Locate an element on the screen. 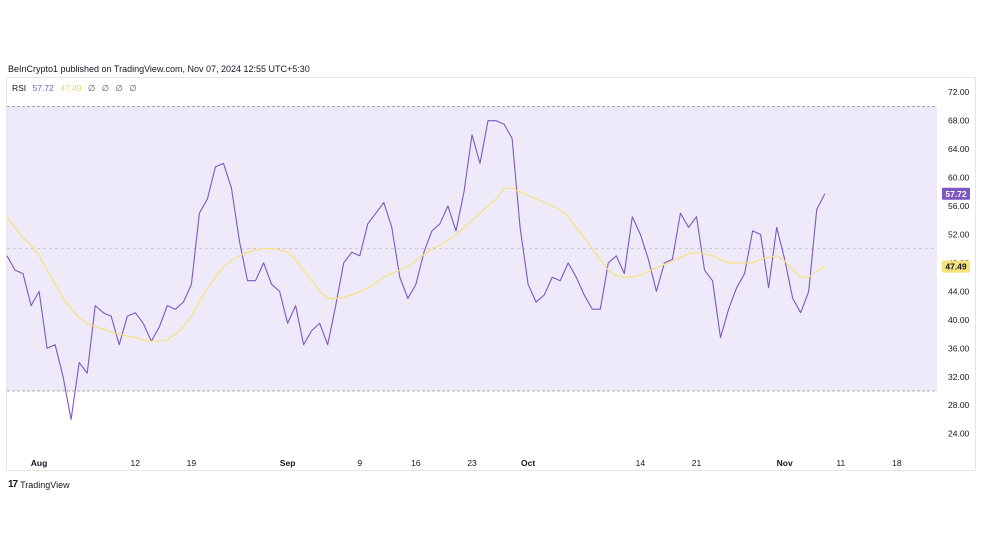 The image size is (984, 554). chart-legend: RSI 57.72 47.49 ∅ ∅ ∅ ∅ is located at coordinates (76, 88).